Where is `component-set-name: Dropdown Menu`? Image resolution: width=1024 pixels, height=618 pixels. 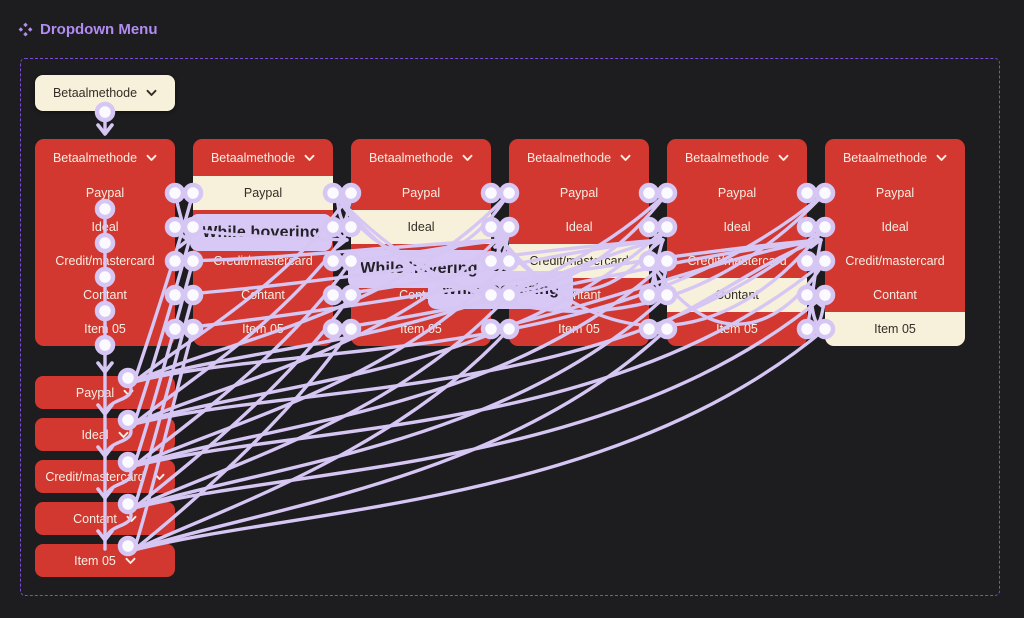
component-set-name: Dropdown Menu is located at coordinates (99, 29).